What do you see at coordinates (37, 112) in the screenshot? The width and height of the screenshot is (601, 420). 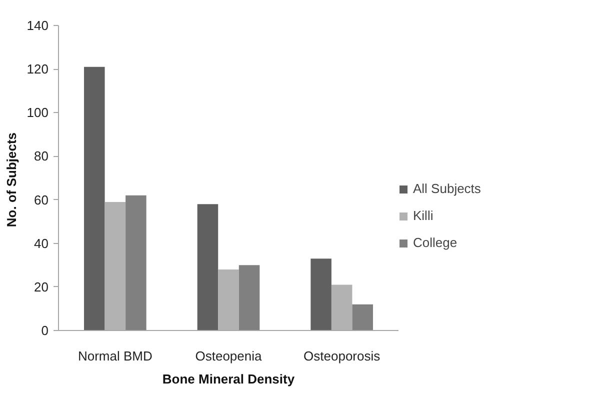 I see `y-tick-label: 100` at bounding box center [37, 112].